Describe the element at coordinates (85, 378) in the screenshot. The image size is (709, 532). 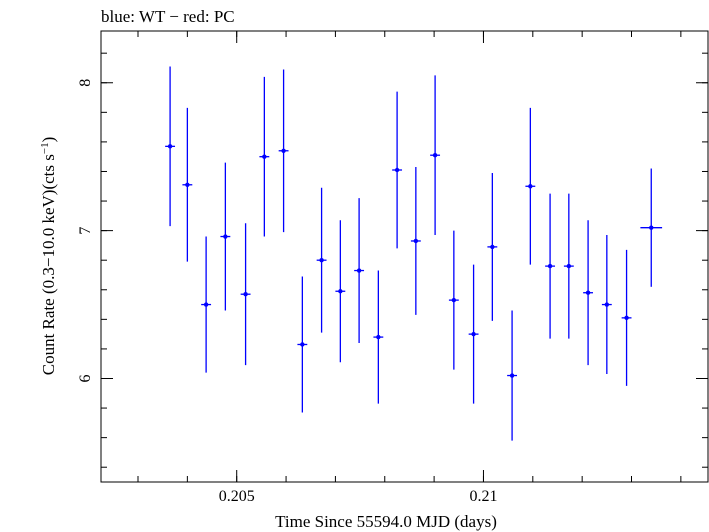
I see `y-tick-label: 6` at that location.